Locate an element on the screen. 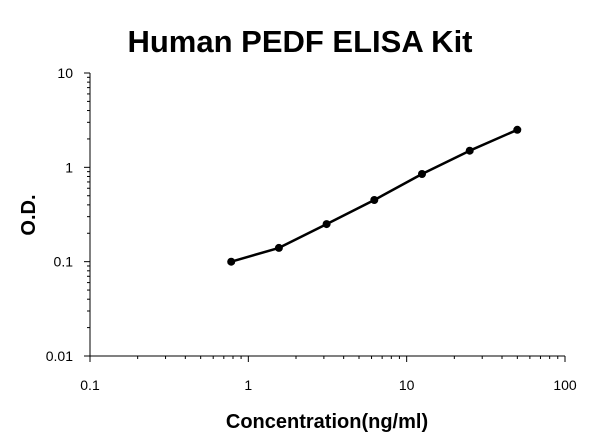 Image resolution: width=600 pixels, height=447 pixels. y-tick-label: 1 is located at coordinates (69, 167).